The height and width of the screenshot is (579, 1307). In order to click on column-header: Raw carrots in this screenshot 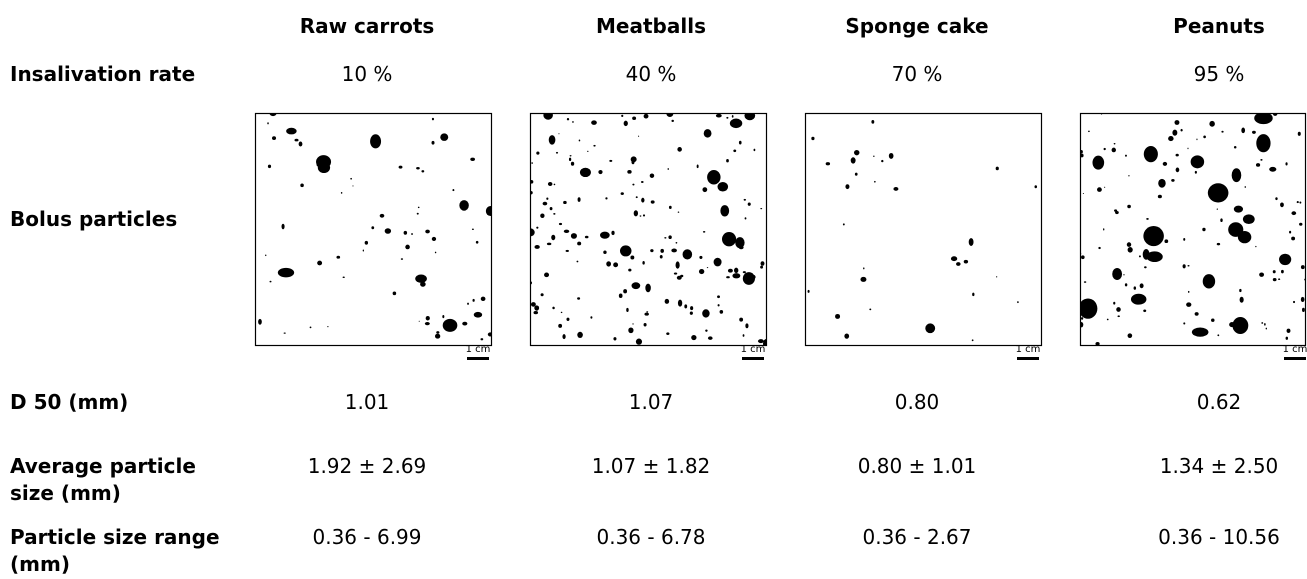, I will do `click(367, 26)`.